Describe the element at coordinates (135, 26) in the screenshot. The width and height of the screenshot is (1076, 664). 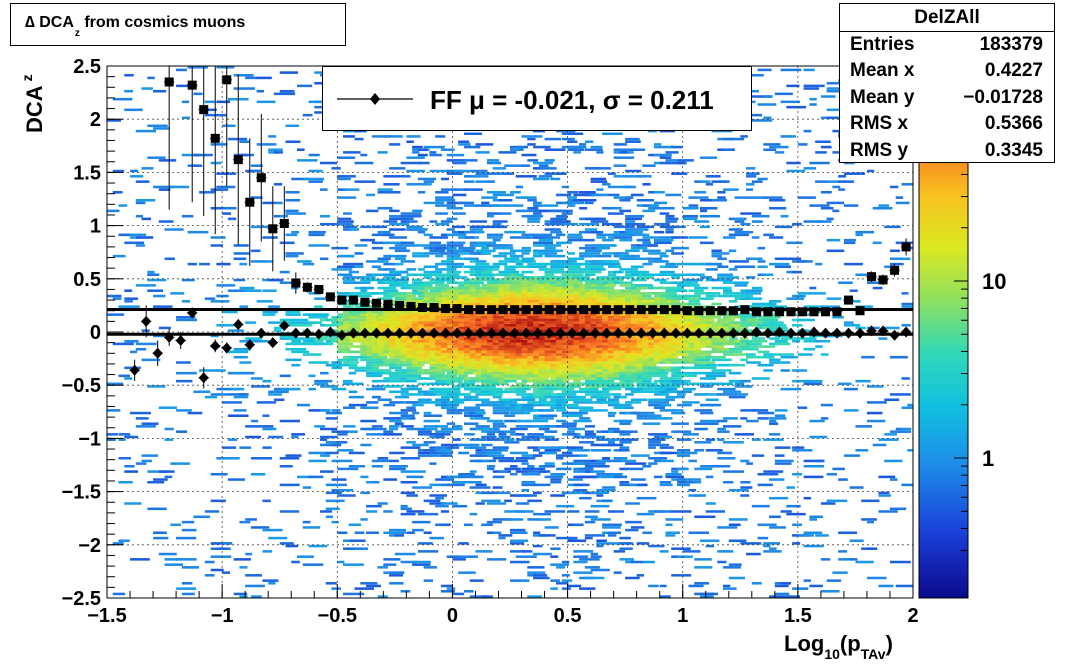
I see `histogram-title: ∆ DCAz from cosmics muons` at that location.